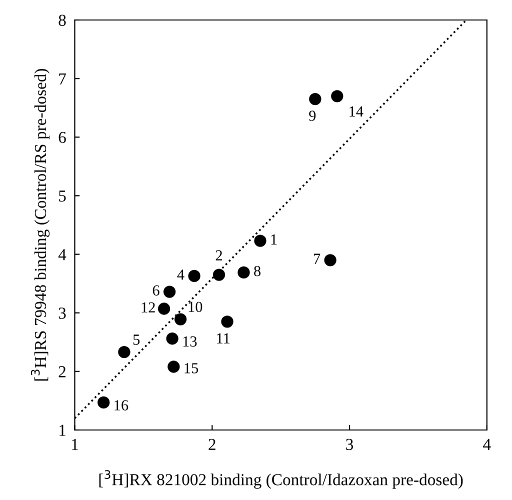 Image resolution: width=512 pixels, height=500 pixels. I want to click on annotation: 2, so click(219, 255).